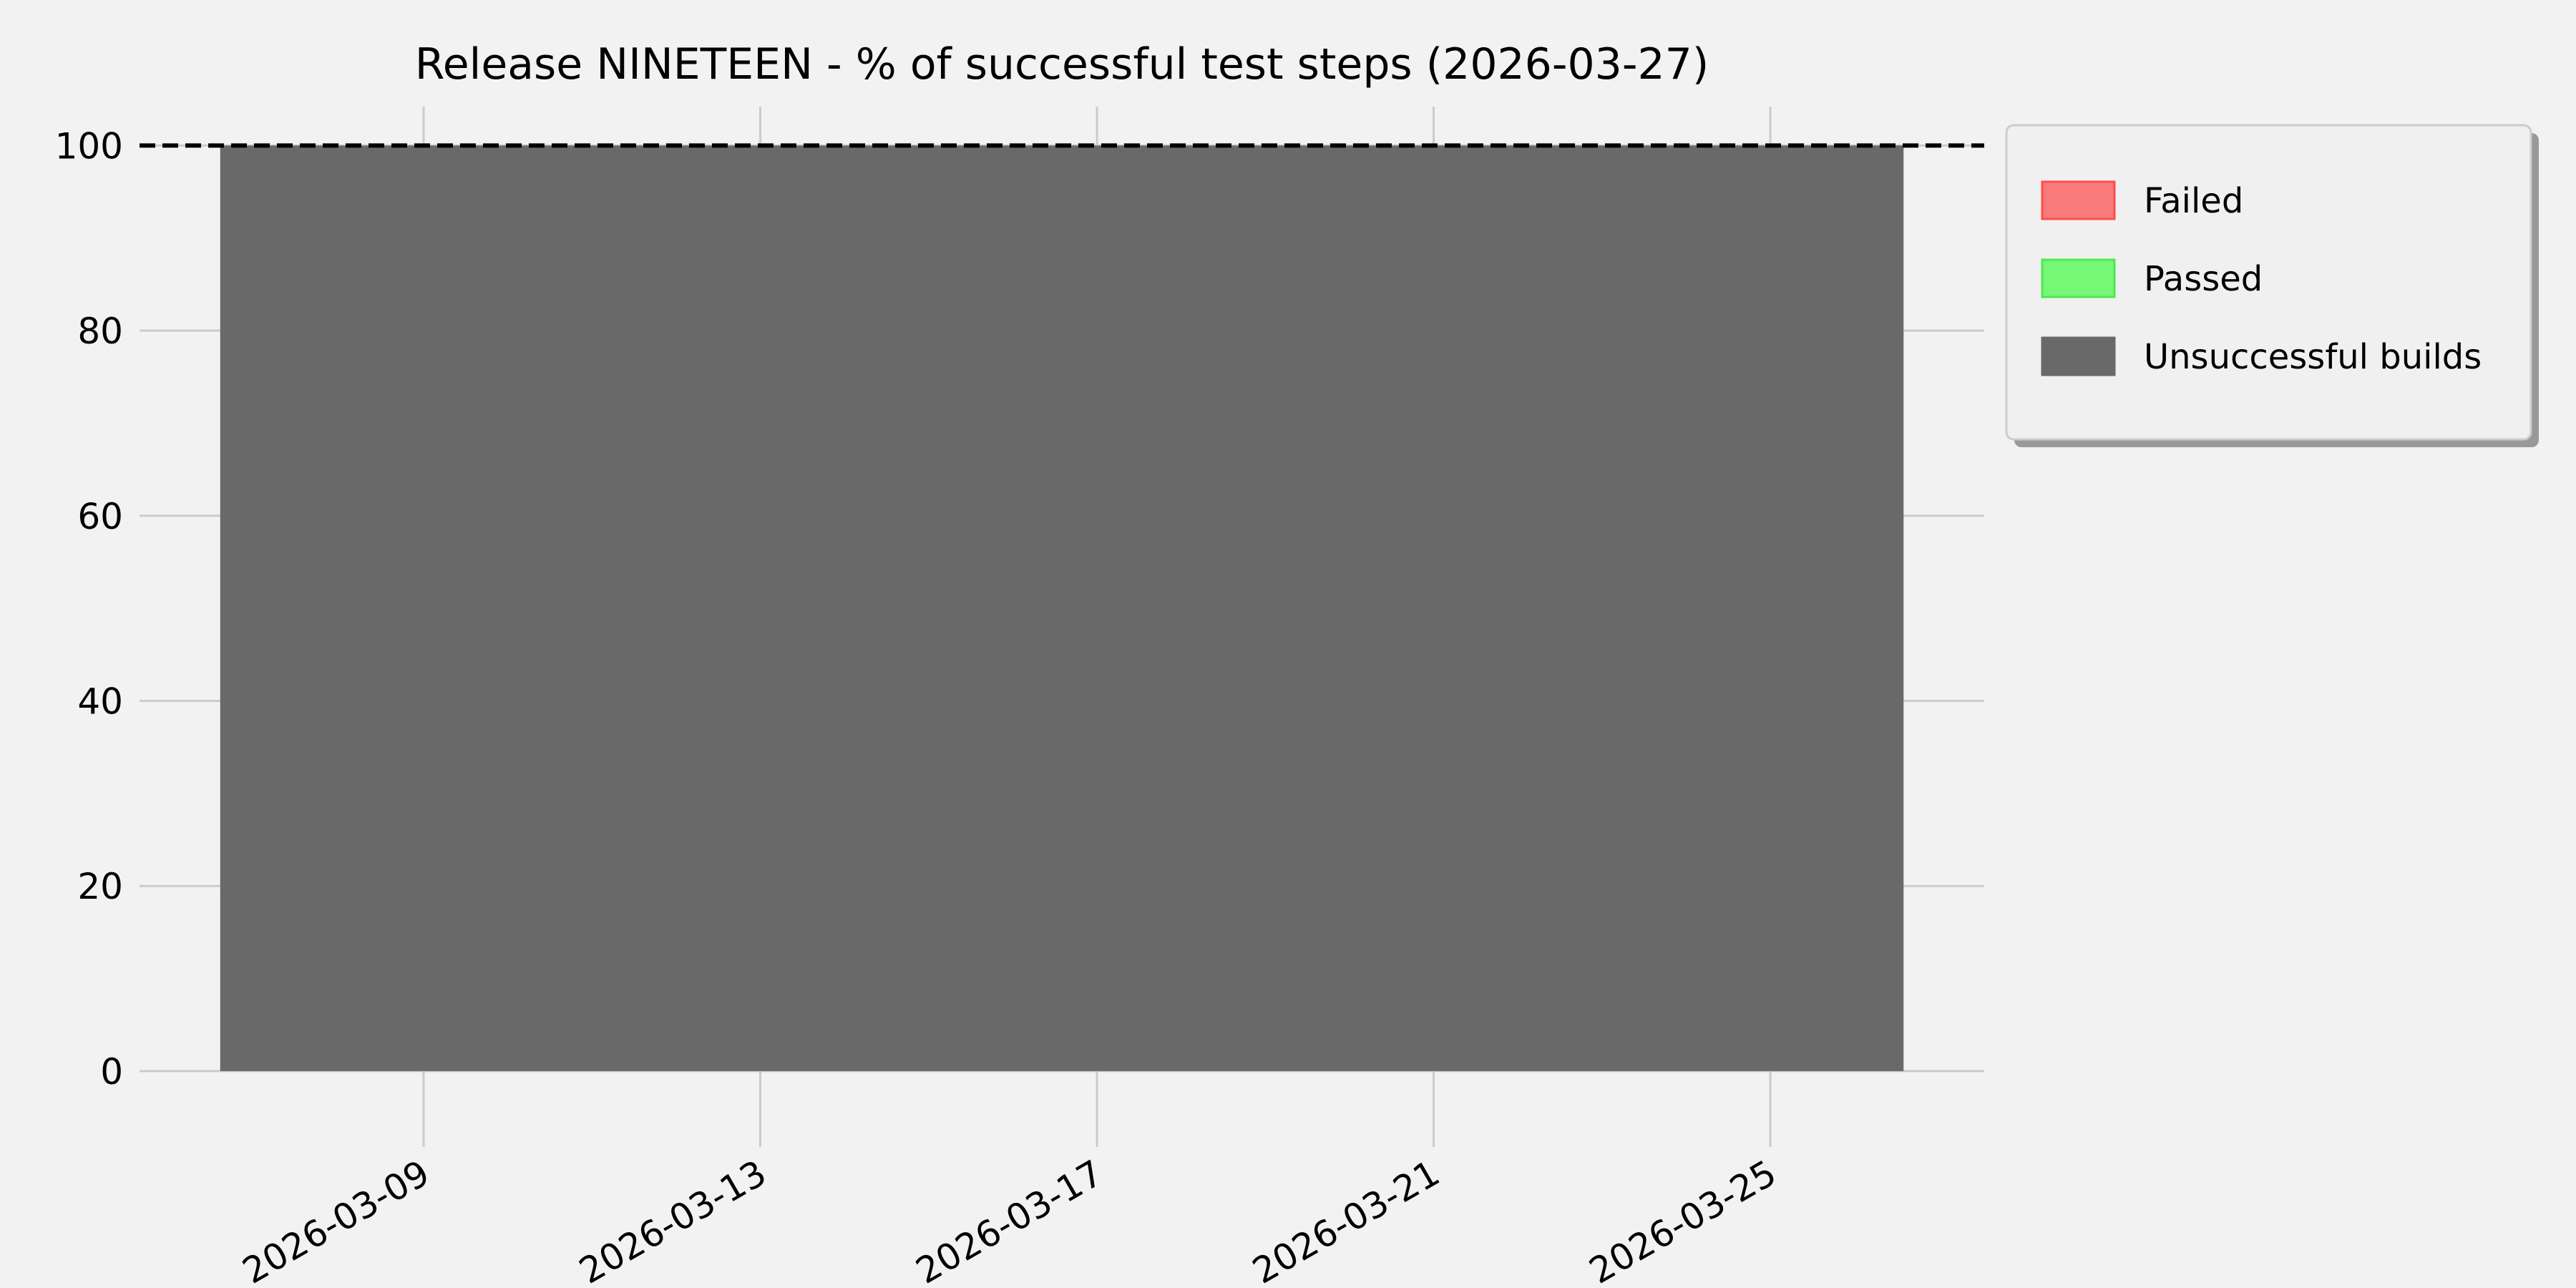 This screenshot has width=2576, height=1288. Describe the element at coordinates (100, 886) in the screenshot. I see `y-tick-label: 20` at that location.